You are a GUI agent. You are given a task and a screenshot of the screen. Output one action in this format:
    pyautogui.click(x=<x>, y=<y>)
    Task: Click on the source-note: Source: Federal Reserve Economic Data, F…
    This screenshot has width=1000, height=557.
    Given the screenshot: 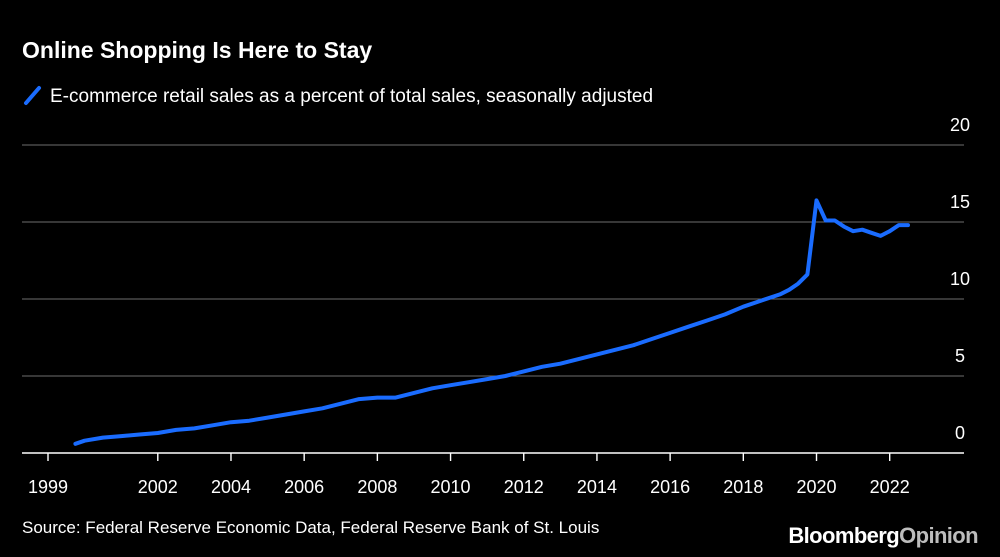 What is the action you would take?
    pyautogui.click(x=310, y=527)
    